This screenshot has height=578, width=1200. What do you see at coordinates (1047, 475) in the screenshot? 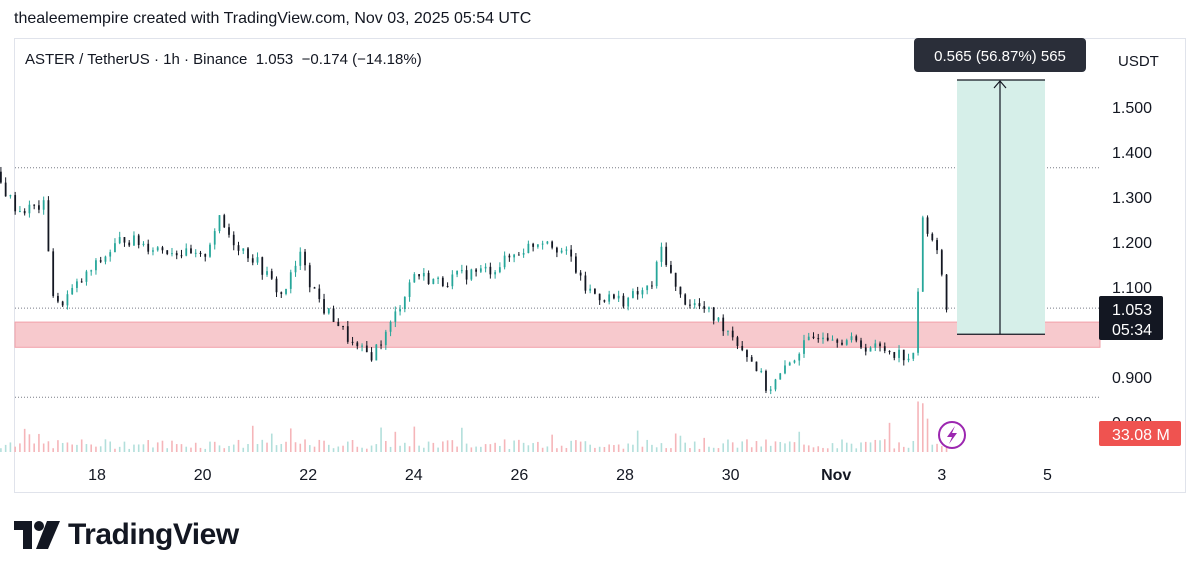
I see `x-tick-label-9: 5` at bounding box center [1047, 475].